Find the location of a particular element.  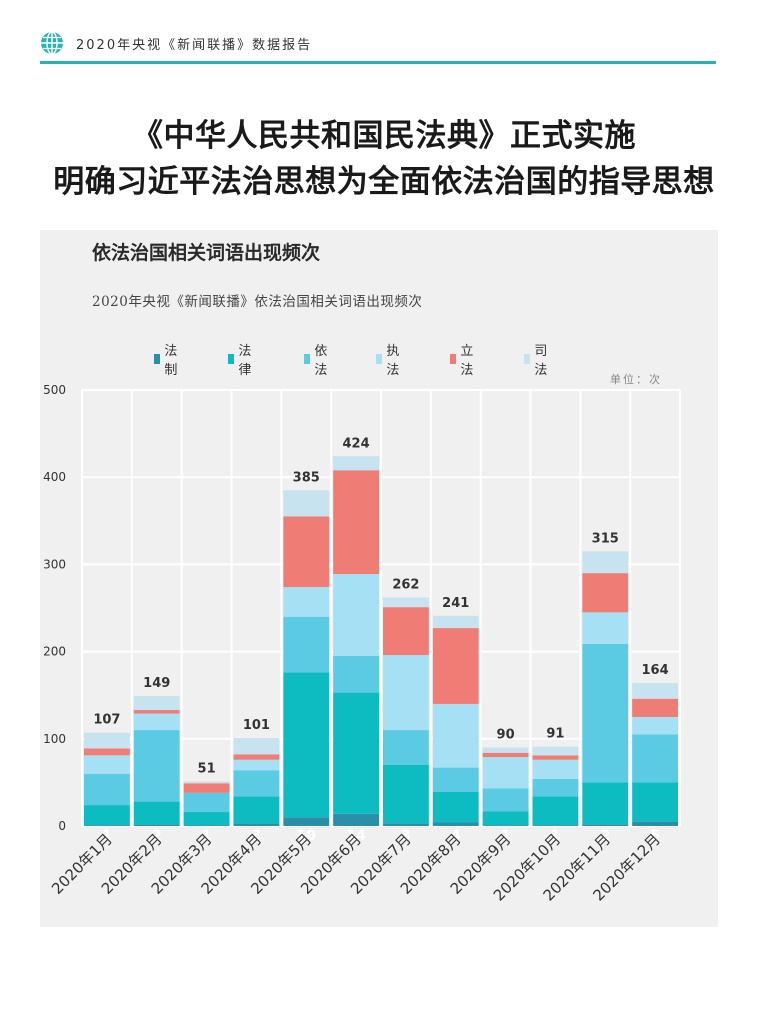

y-tick-label: 0 is located at coordinates (62, 826).